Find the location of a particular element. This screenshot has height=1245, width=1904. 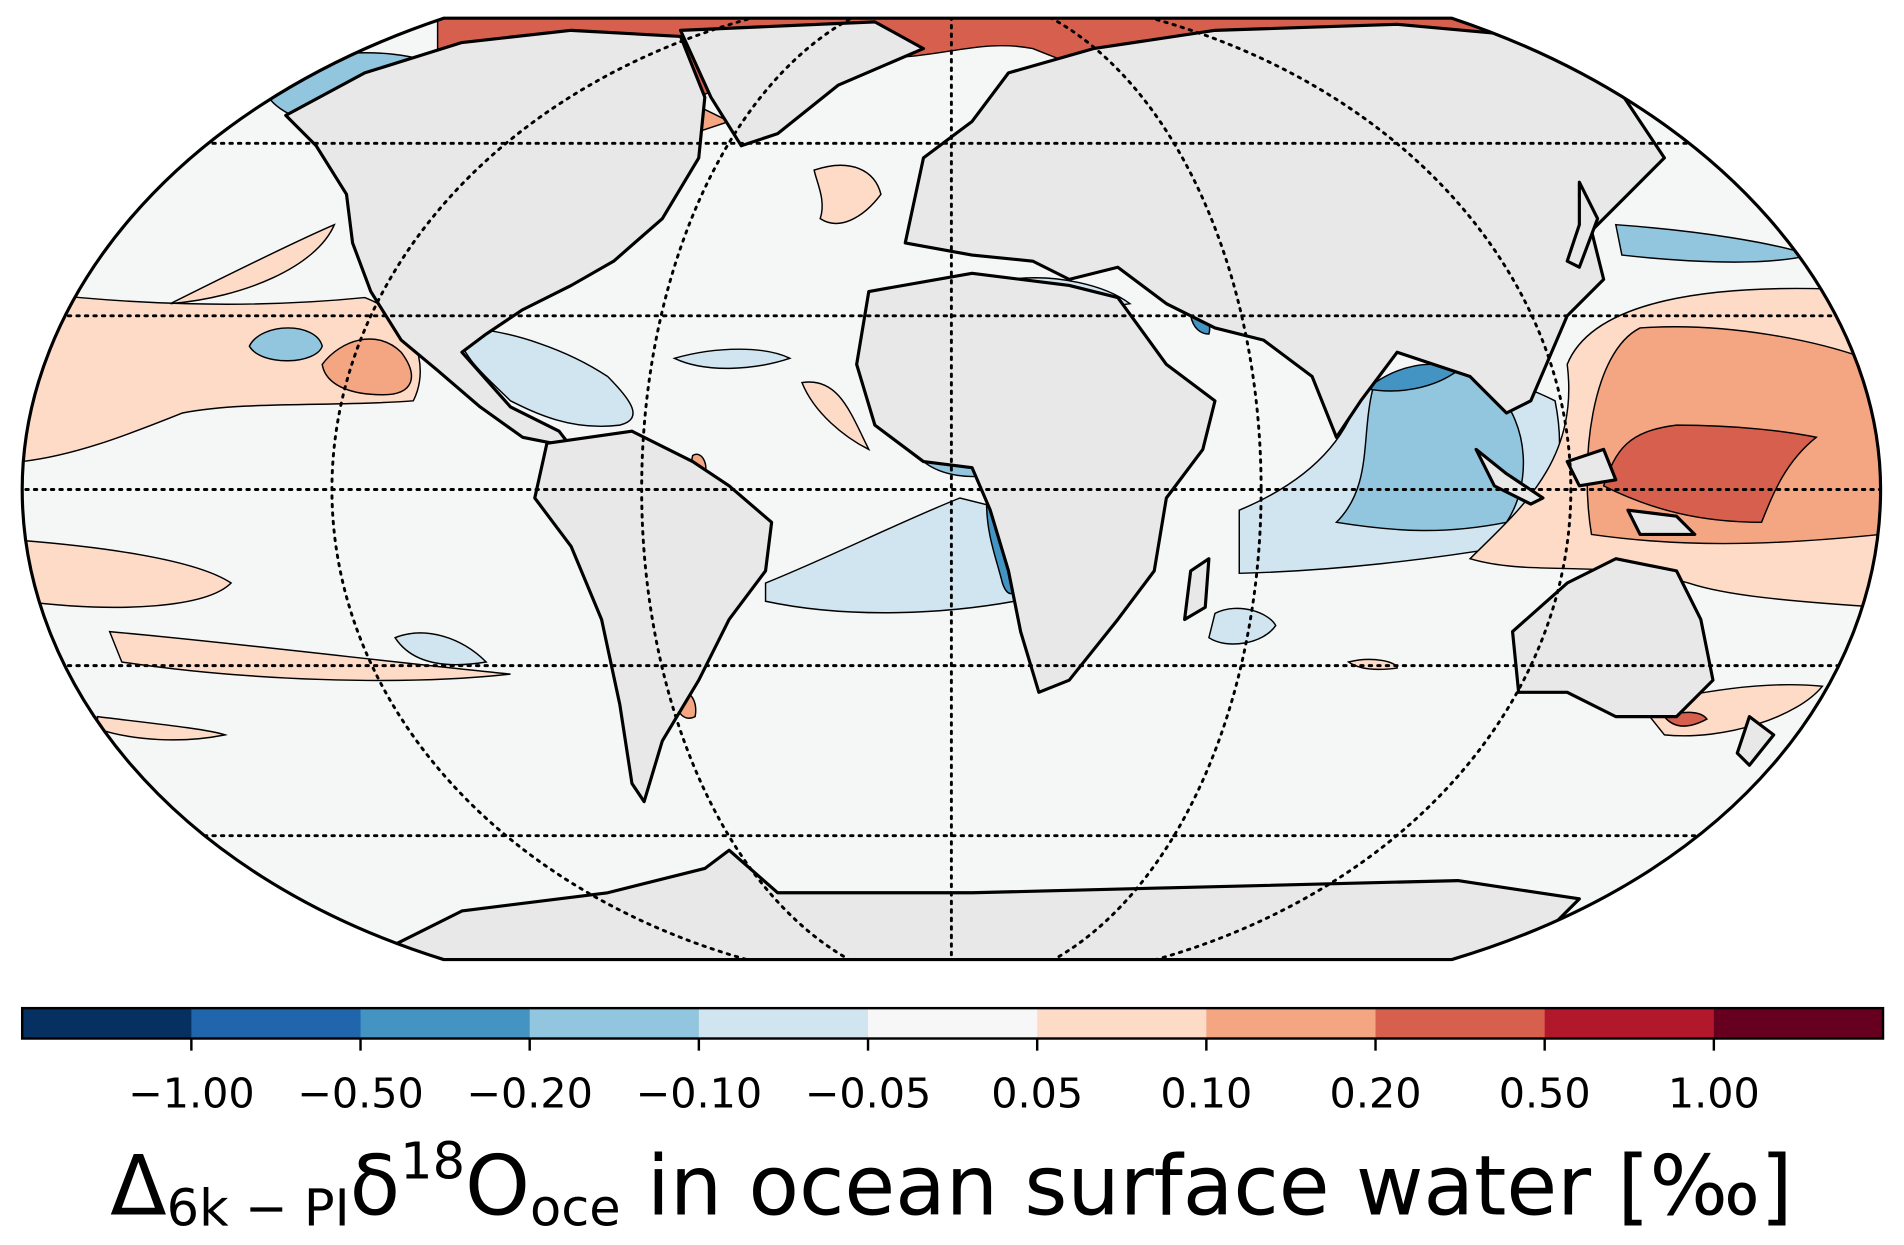

greenland is located at coordinates (802, 84).